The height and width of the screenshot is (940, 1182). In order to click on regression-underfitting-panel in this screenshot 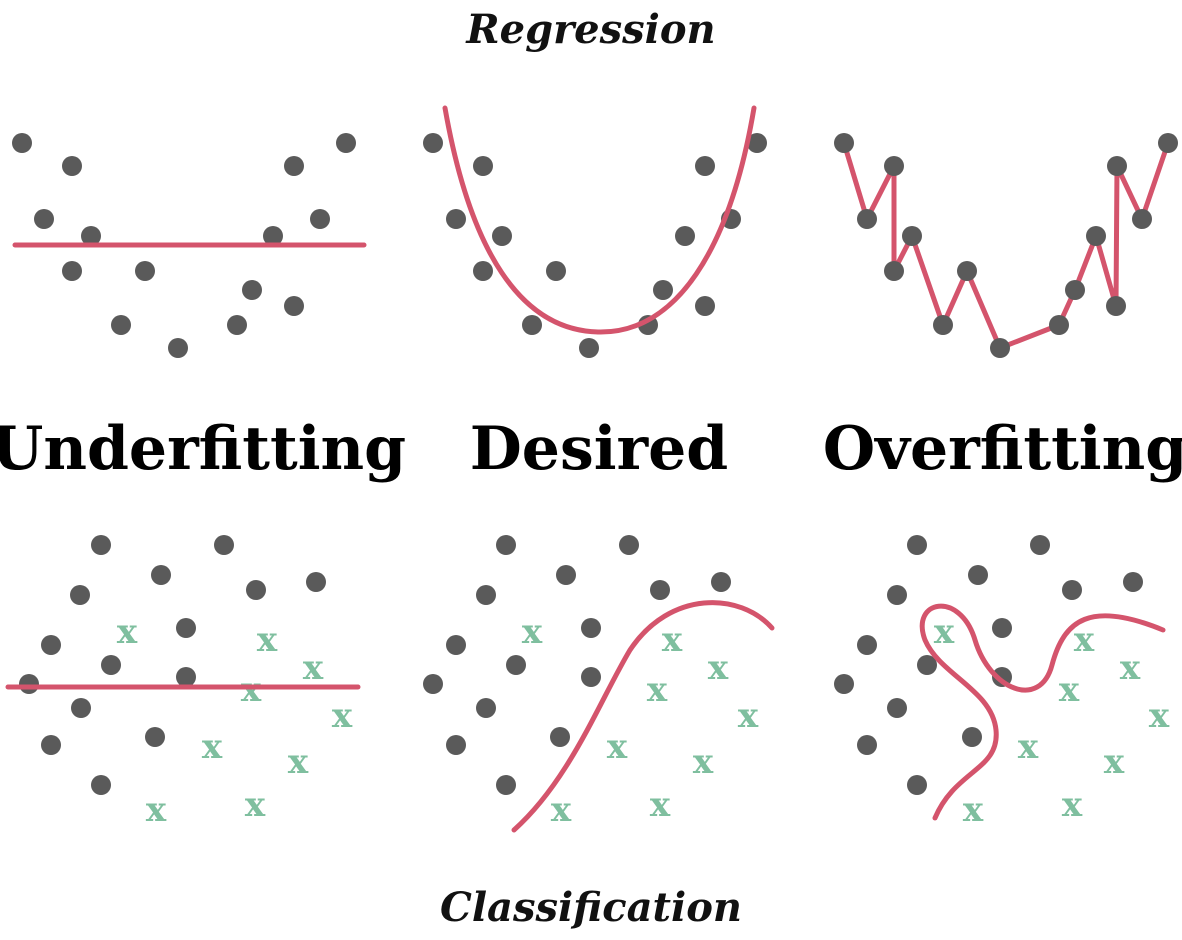, I will do `click(189, 245)`.